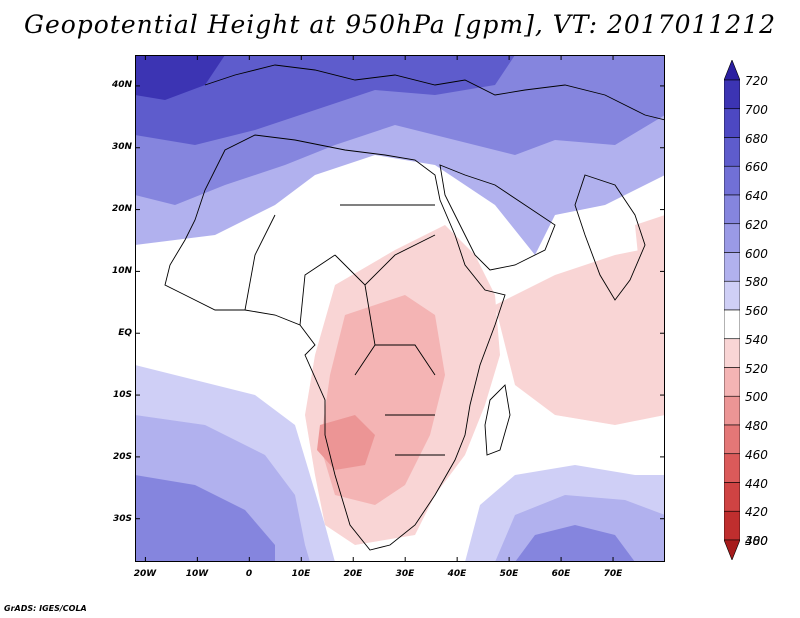 This screenshot has width=800, height=618. Describe the element at coordinates (756, 196) in the screenshot. I see `colorbar-label: 640` at that location.